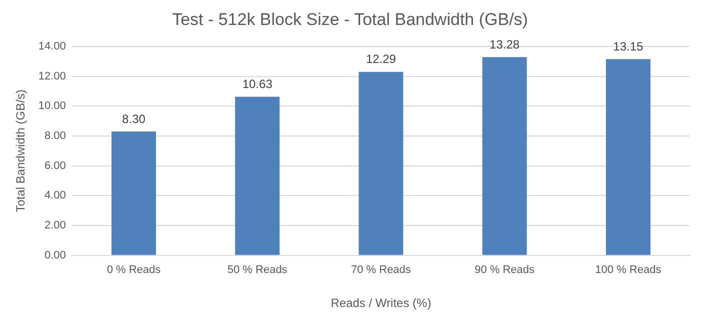 This screenshot has width=702, height=321. What do you see at coordinates (628, 46) in the screenshot?
I see `data-label: 13.15` at bounding box center [628, 46].